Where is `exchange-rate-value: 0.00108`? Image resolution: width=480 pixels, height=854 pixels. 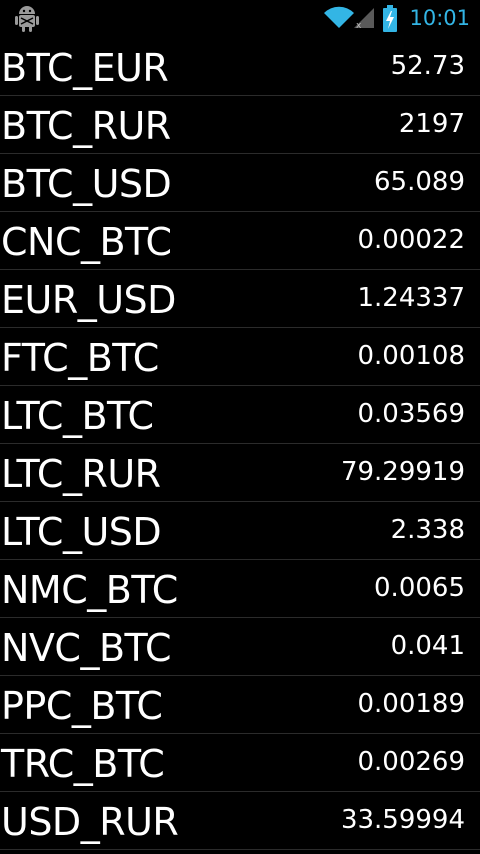
exchange-rate-value: 0.00108 is located at coordinates (411, 356).